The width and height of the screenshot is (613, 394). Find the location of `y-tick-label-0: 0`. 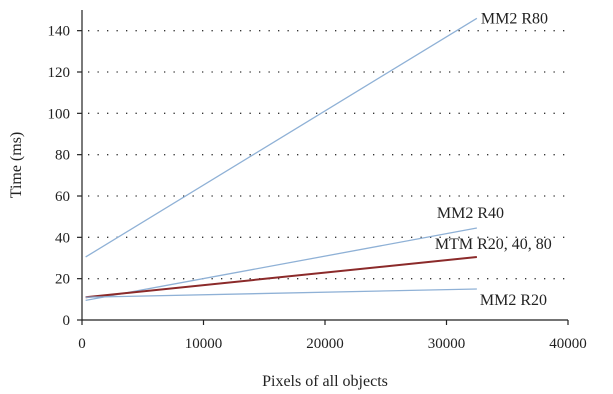

y-tick-label-0: 0 is located at coordinates (67, 321).